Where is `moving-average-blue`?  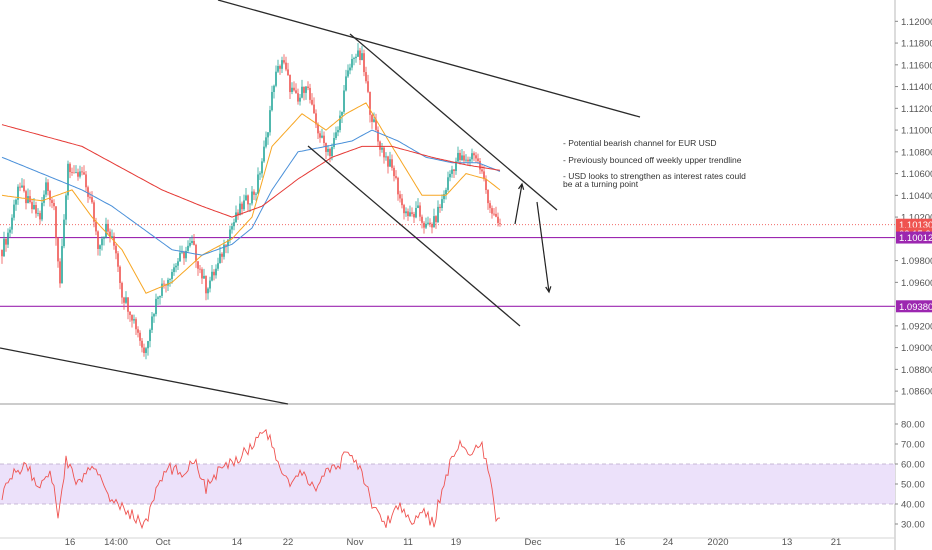 moving-average-blue is located at coordinates (251, 192).